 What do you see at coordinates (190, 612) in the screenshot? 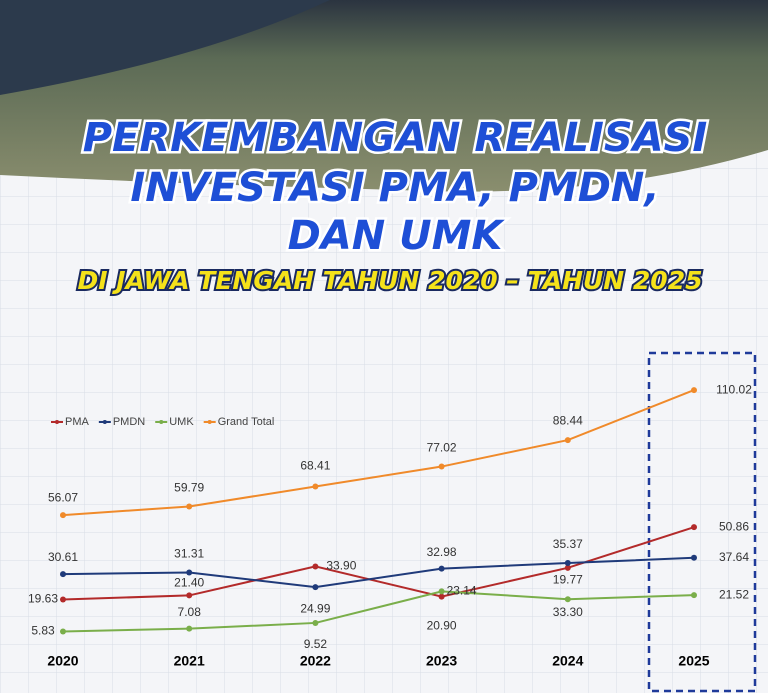
I see `data-label: 7.08` at bounding box center [190, 612].